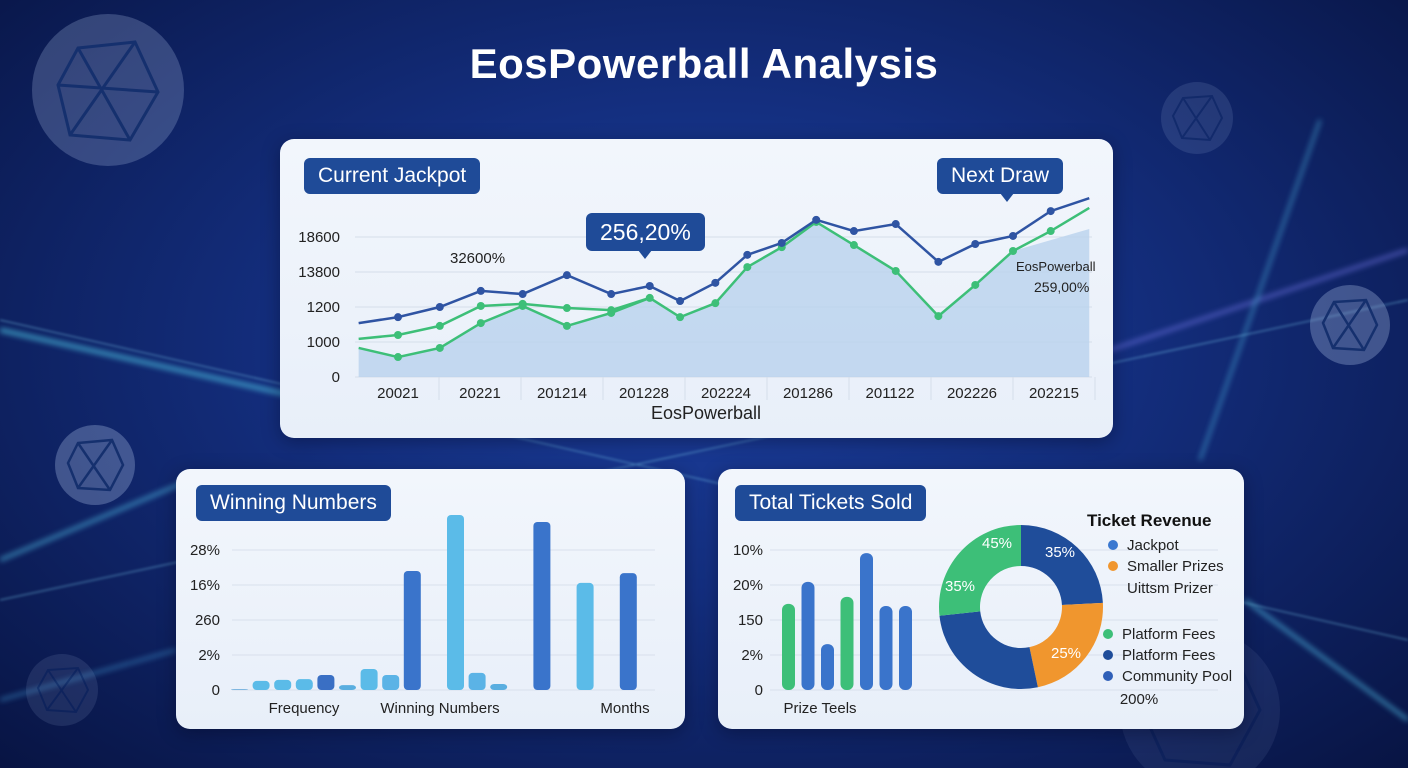 The width and height of the screenshot is (1408, 768). I want to click on winning-numbers-label: Winning Numbers, so click(293, 502).